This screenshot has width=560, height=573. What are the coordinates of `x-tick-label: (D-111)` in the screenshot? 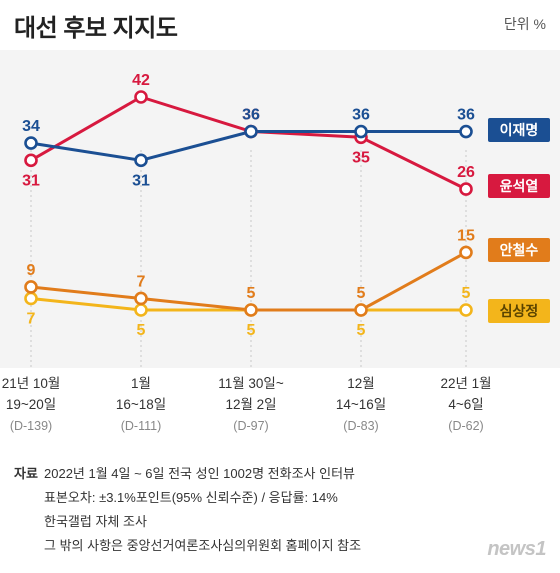 It's located at (141, 426).